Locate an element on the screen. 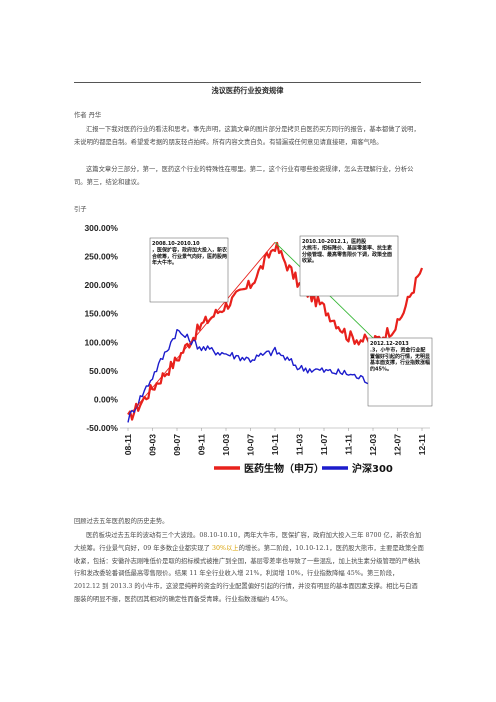  x-tick-label: 11-11 is located at coordinates (349, 444).